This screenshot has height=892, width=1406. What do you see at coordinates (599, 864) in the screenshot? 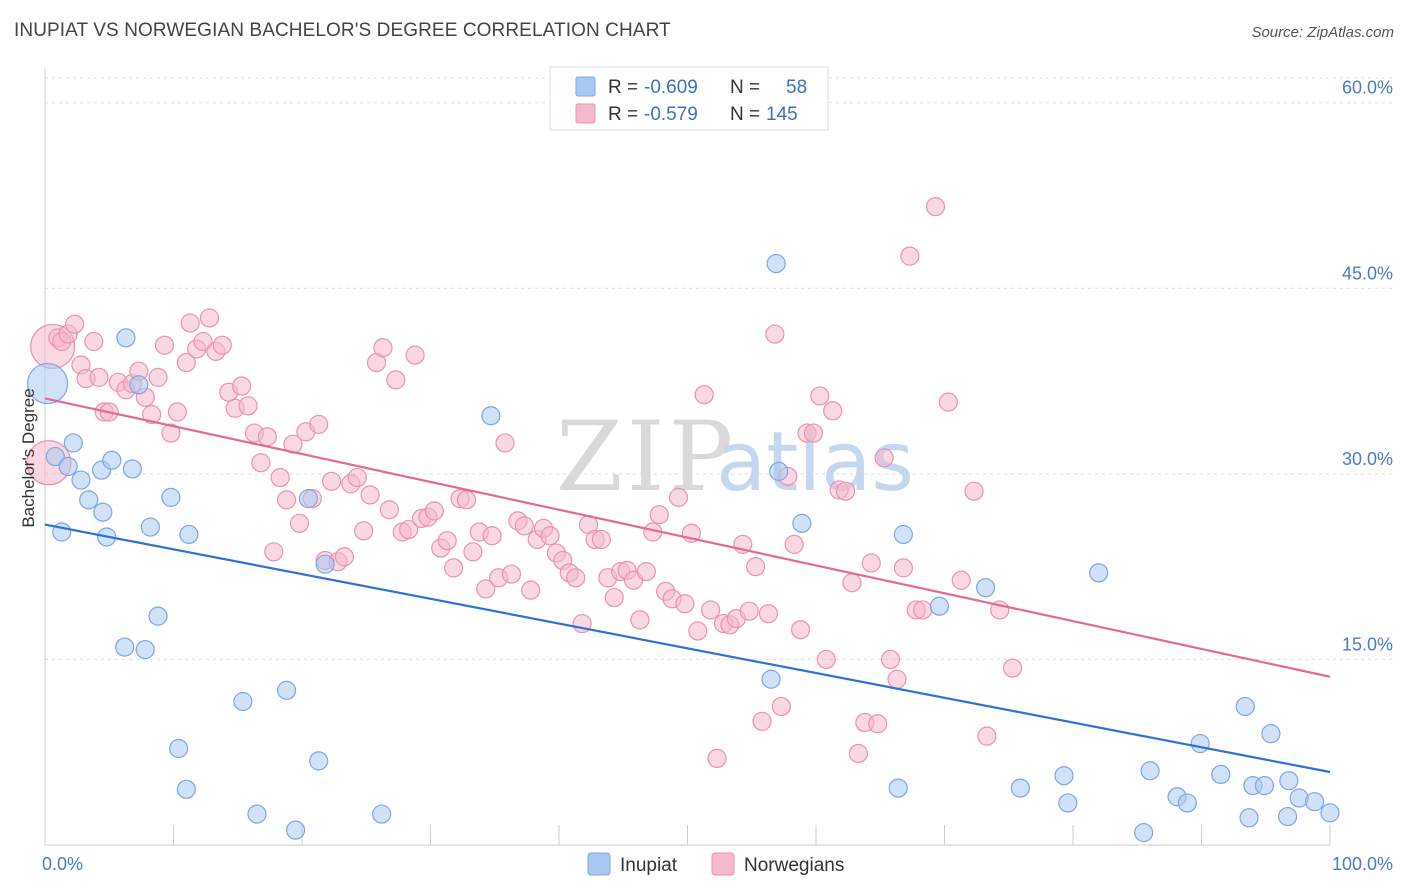
I see `legend-bottom-swatch-inupiat` at bounding box center [599, 864].